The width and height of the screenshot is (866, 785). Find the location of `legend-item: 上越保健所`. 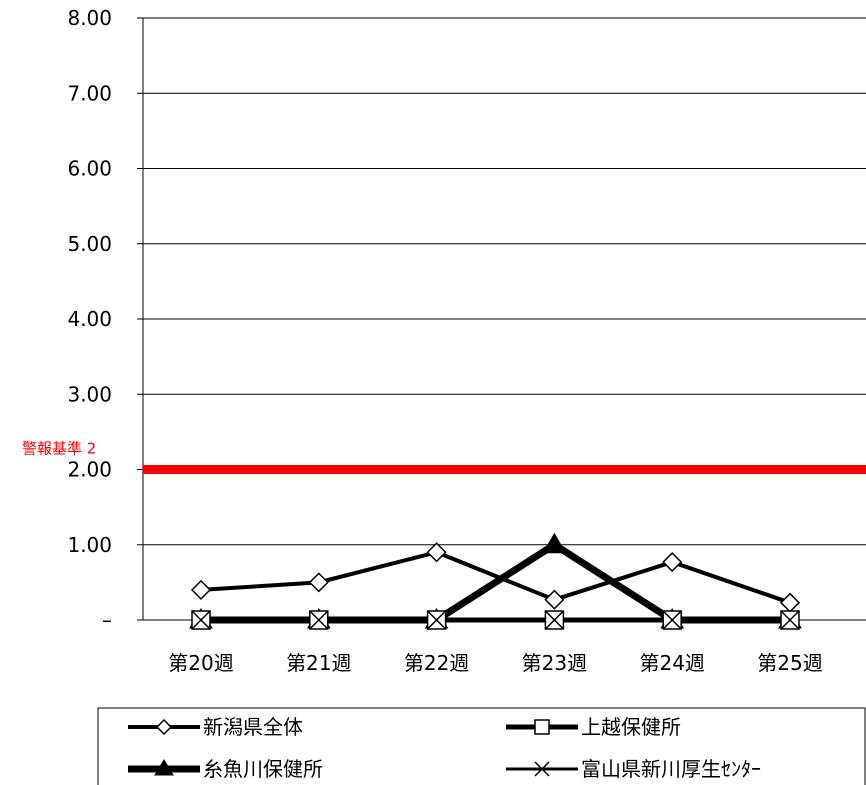

legend-item: 上越保健所 is located at coordinates (593, 727).